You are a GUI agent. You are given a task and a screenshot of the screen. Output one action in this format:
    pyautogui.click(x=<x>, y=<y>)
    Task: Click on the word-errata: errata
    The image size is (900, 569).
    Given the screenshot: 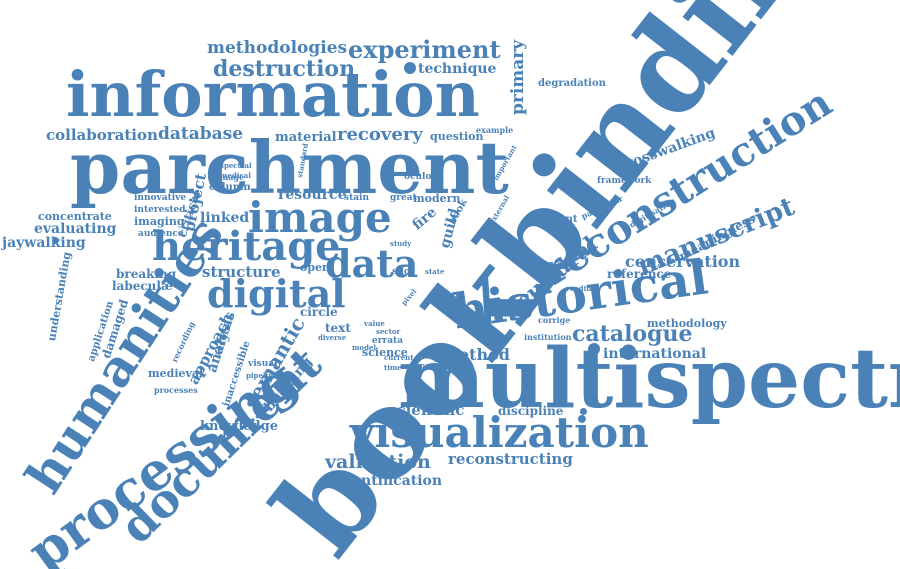 What is the action you would take?
    pyautogui.click(x=388, y=341)
    